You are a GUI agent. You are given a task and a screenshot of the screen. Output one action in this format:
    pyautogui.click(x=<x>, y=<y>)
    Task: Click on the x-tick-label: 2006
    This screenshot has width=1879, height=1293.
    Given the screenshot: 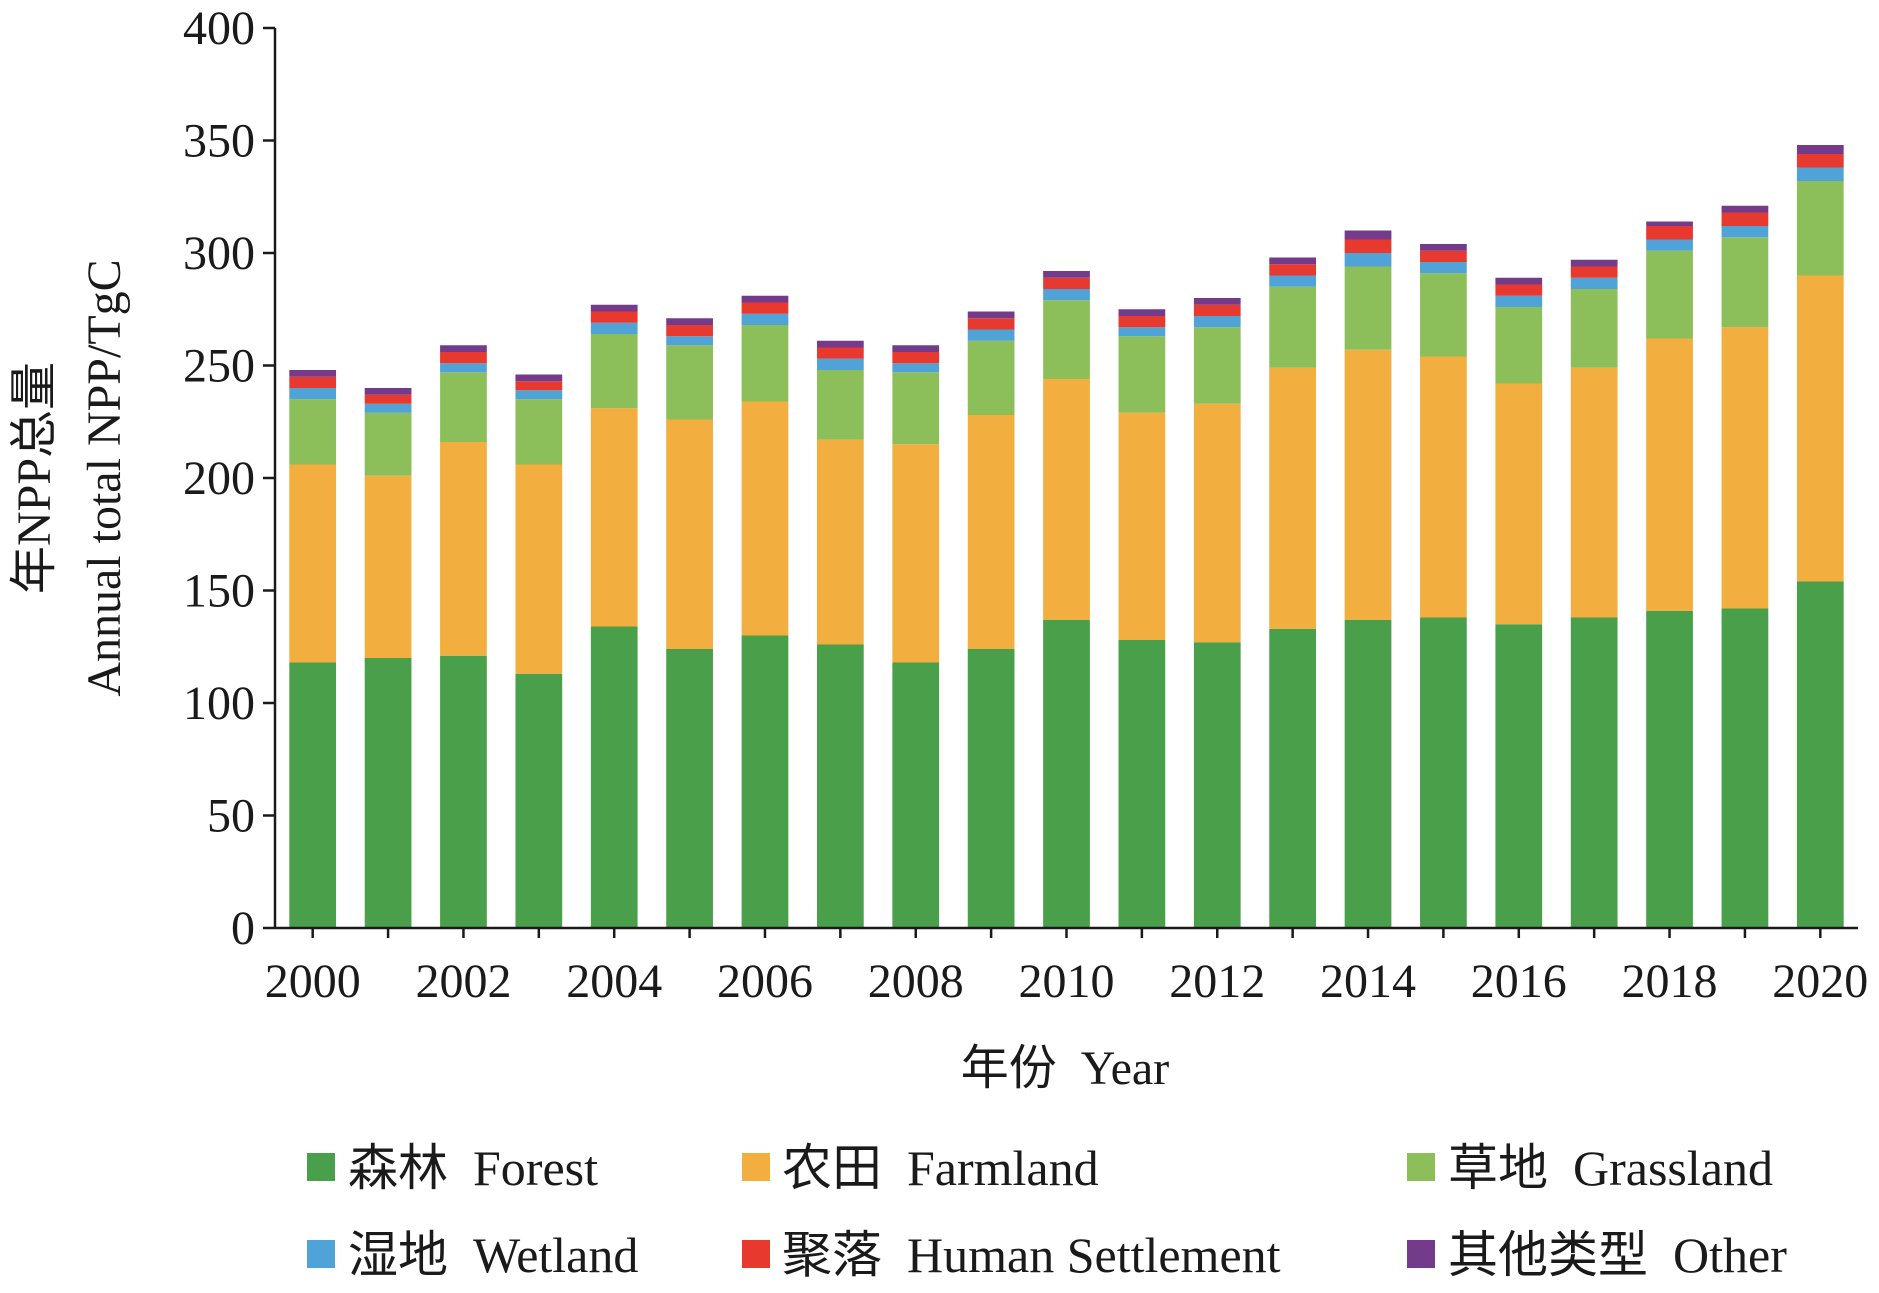 What is the action you would take?
    pyautogui.click(x=765, y=981)
    